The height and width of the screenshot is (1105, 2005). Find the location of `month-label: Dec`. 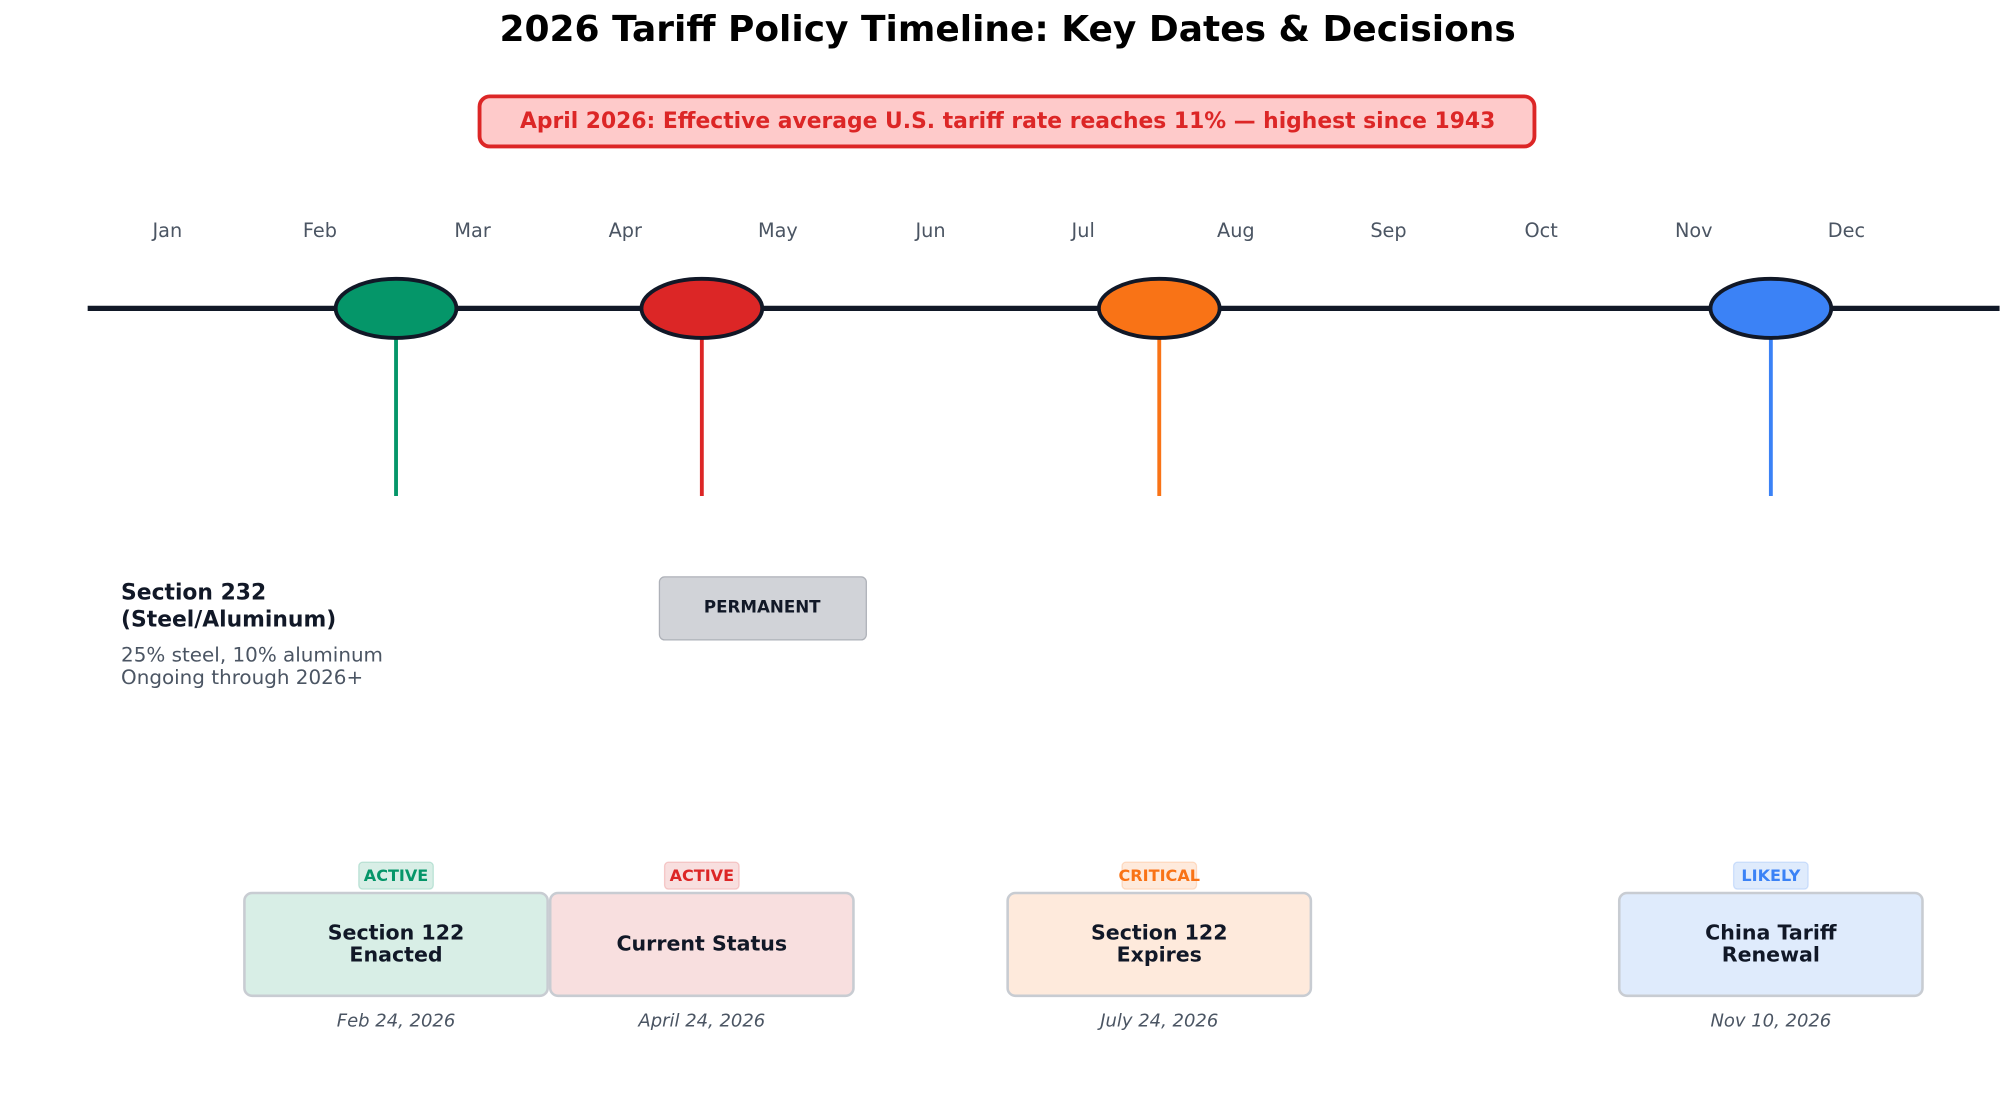

month-label: Dec is located at coordinates (1846, 230).